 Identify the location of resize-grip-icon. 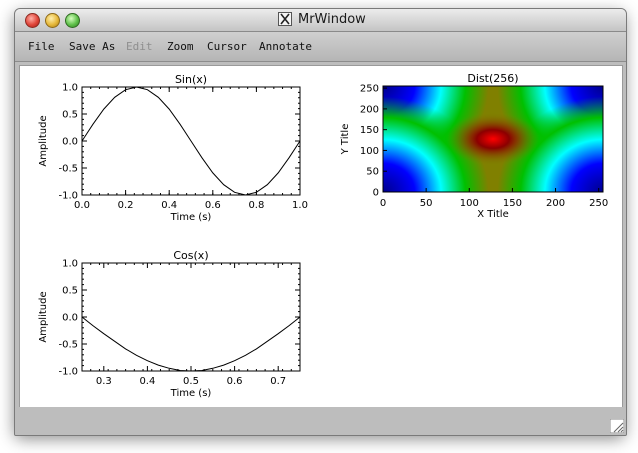
(617, 426).